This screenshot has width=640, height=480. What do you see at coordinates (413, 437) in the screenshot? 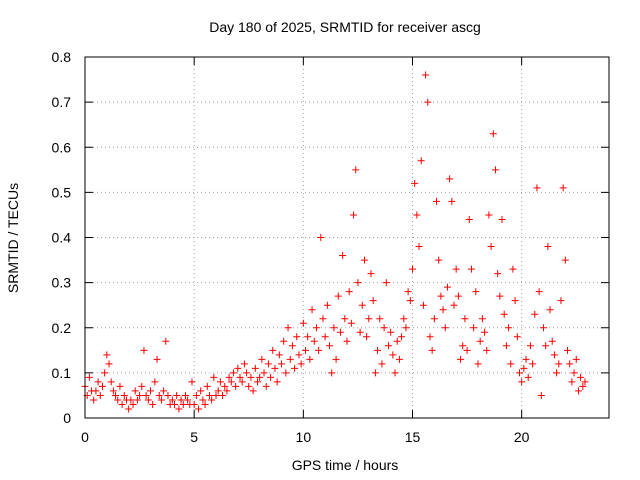
I see `x-tick-label: 15` at bounding box center [413, 437].